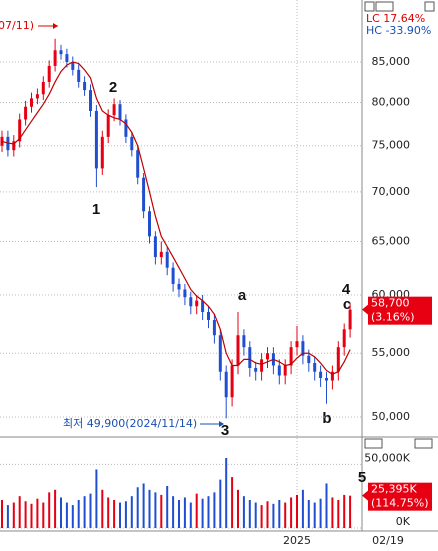  I want to click on lc-label: LC 17.64%, so click(395, 18).